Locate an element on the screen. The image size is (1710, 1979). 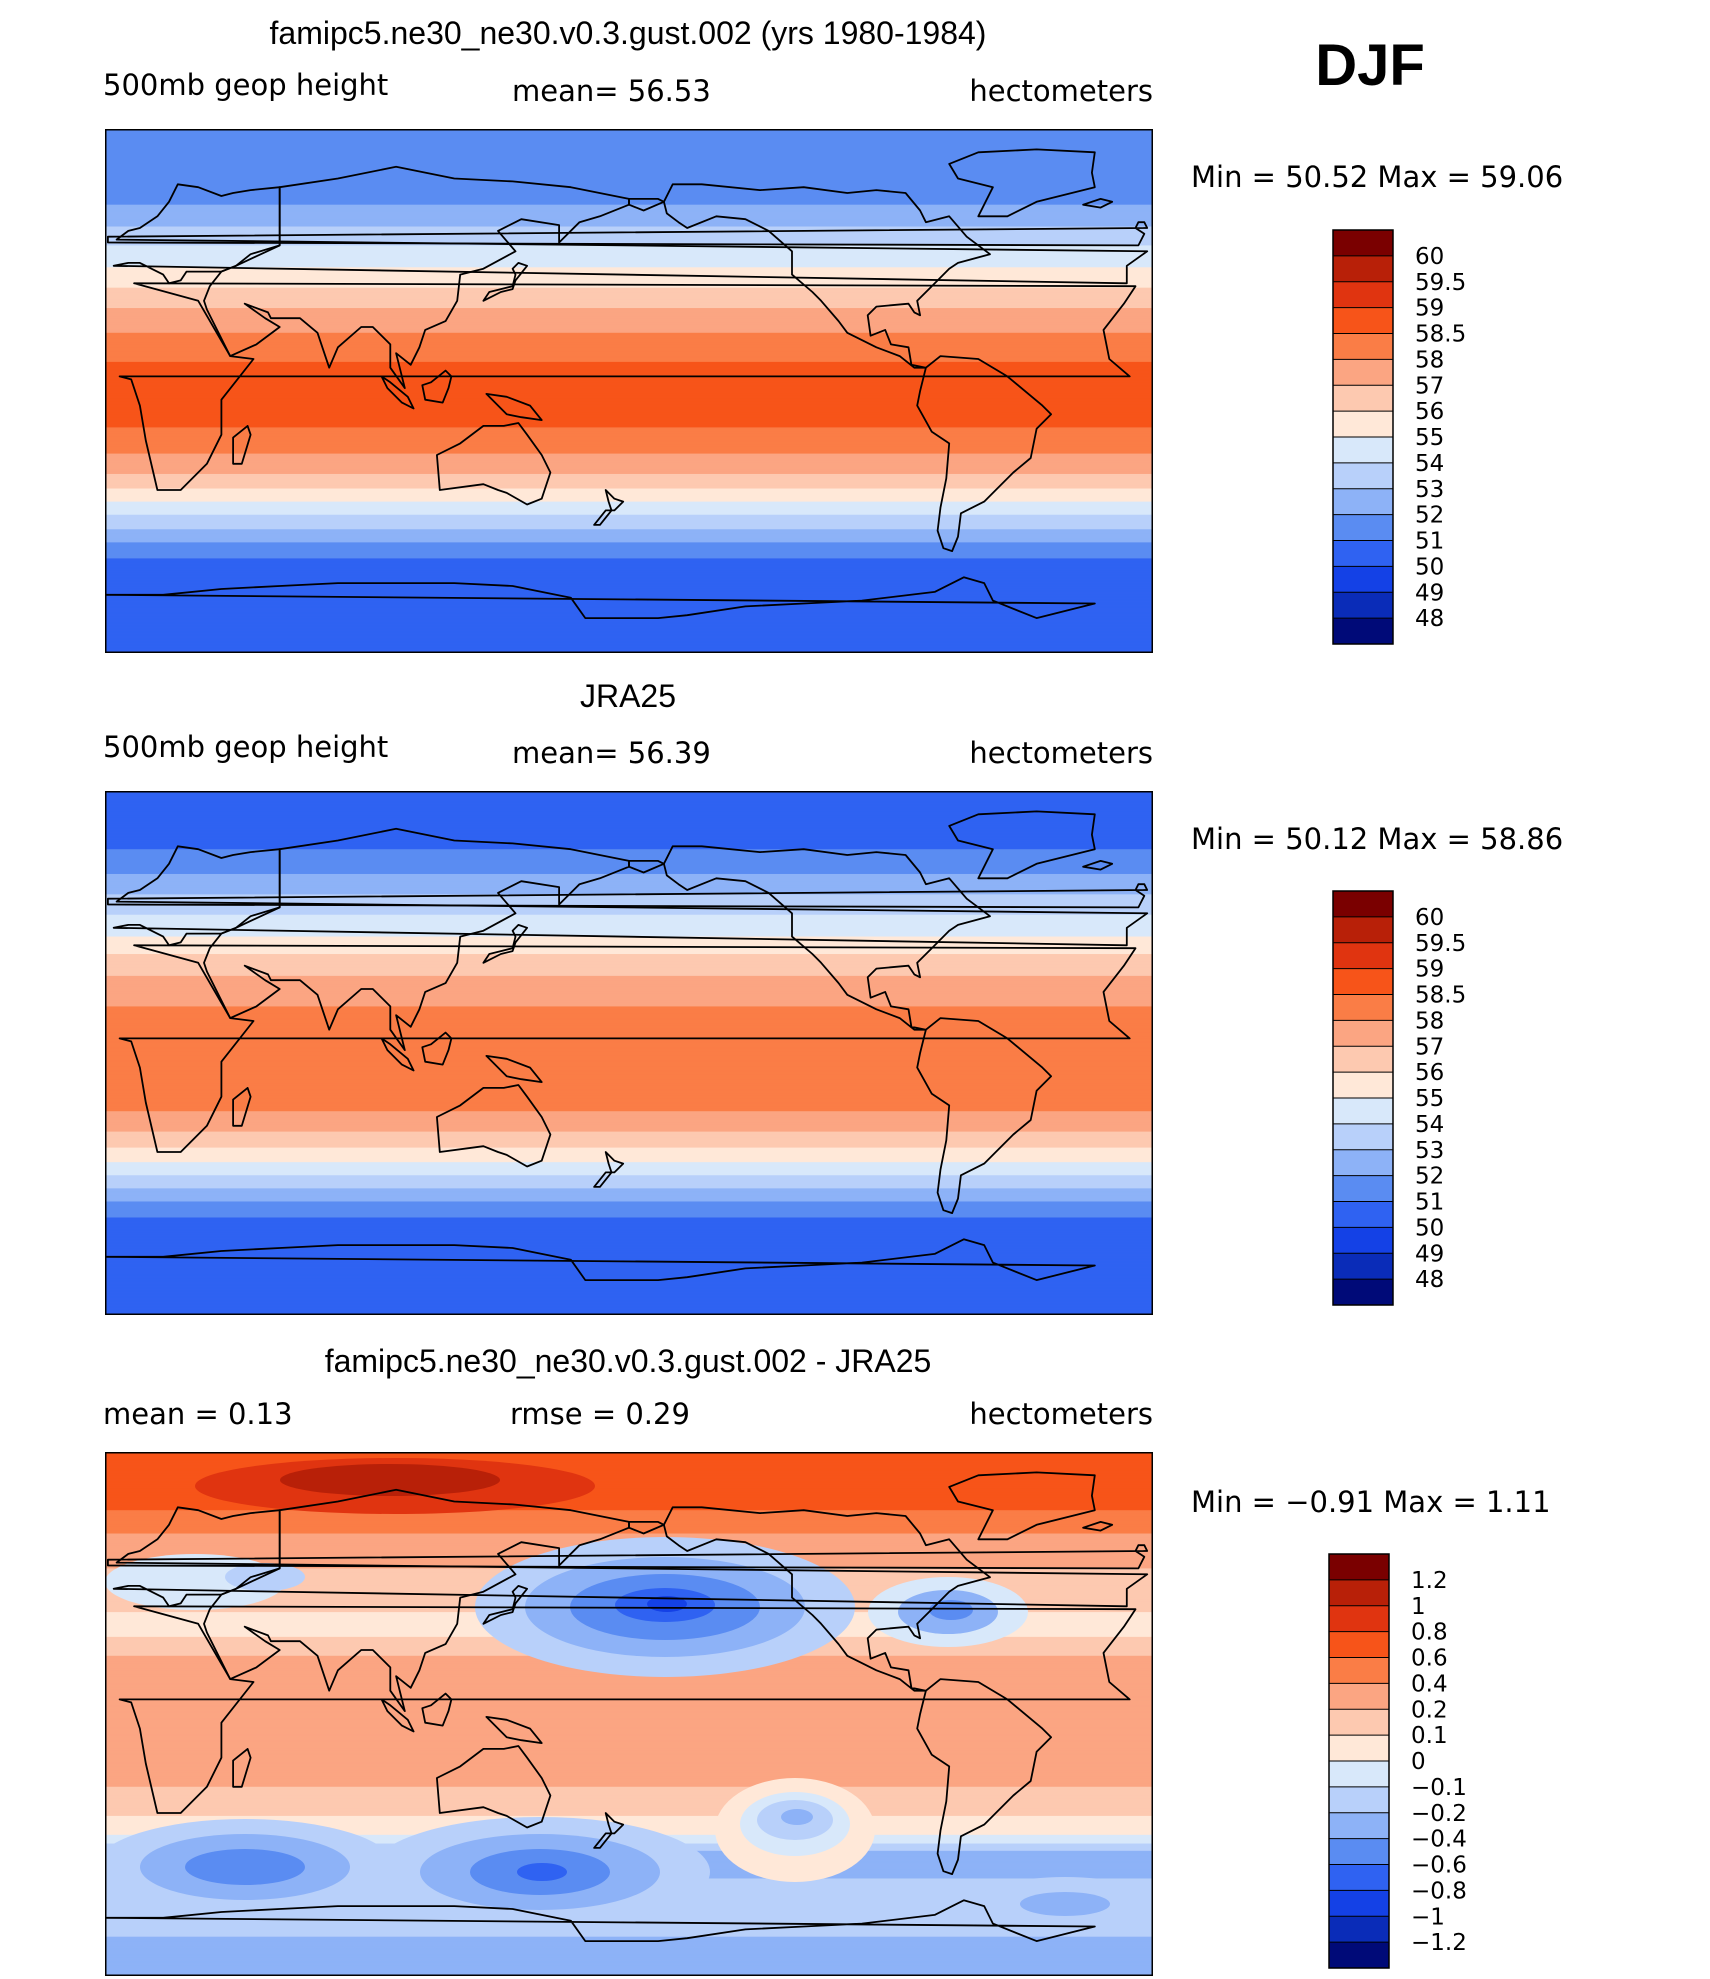
coastline-madagascar is located at coordinates (242, 1767).